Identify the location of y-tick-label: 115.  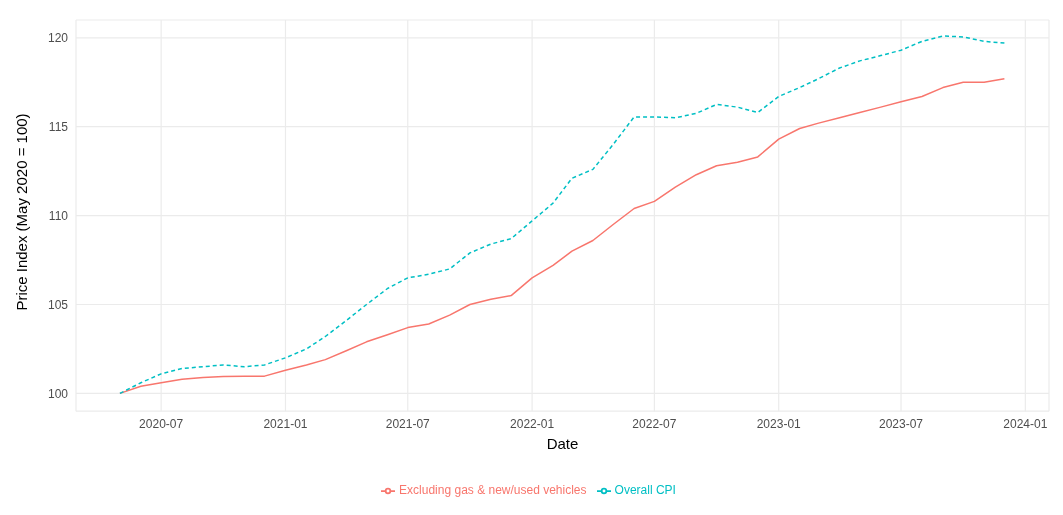
(58, 126).